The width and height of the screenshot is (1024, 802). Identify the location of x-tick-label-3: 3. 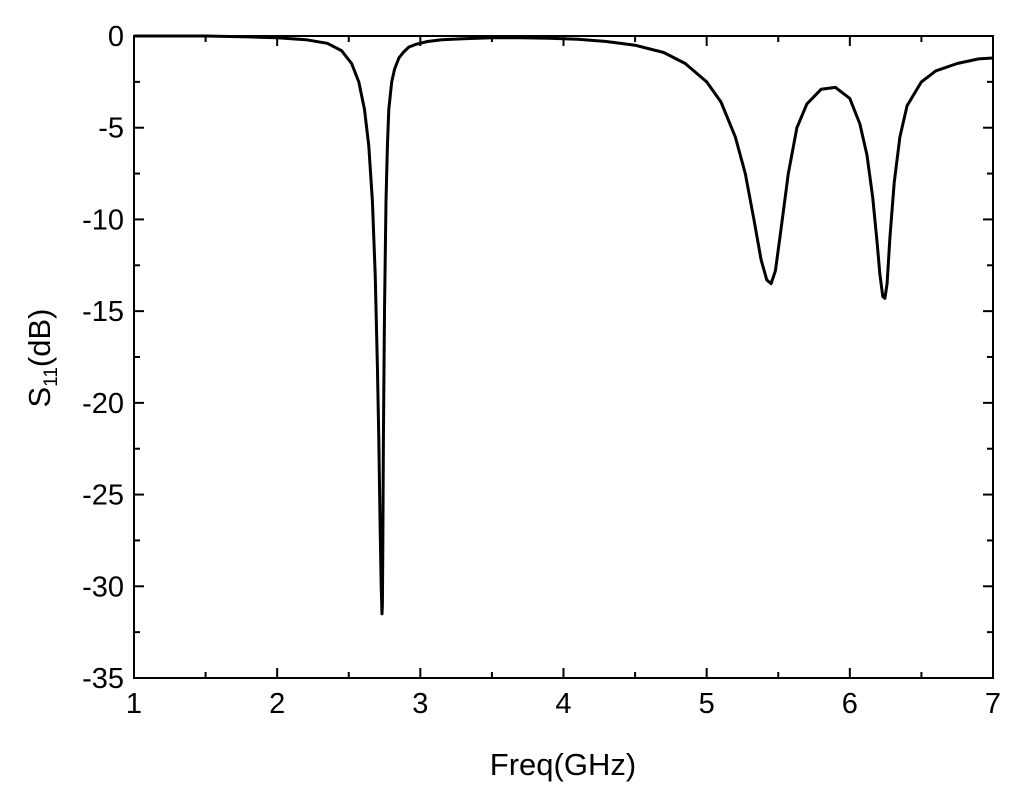
(420, 704).